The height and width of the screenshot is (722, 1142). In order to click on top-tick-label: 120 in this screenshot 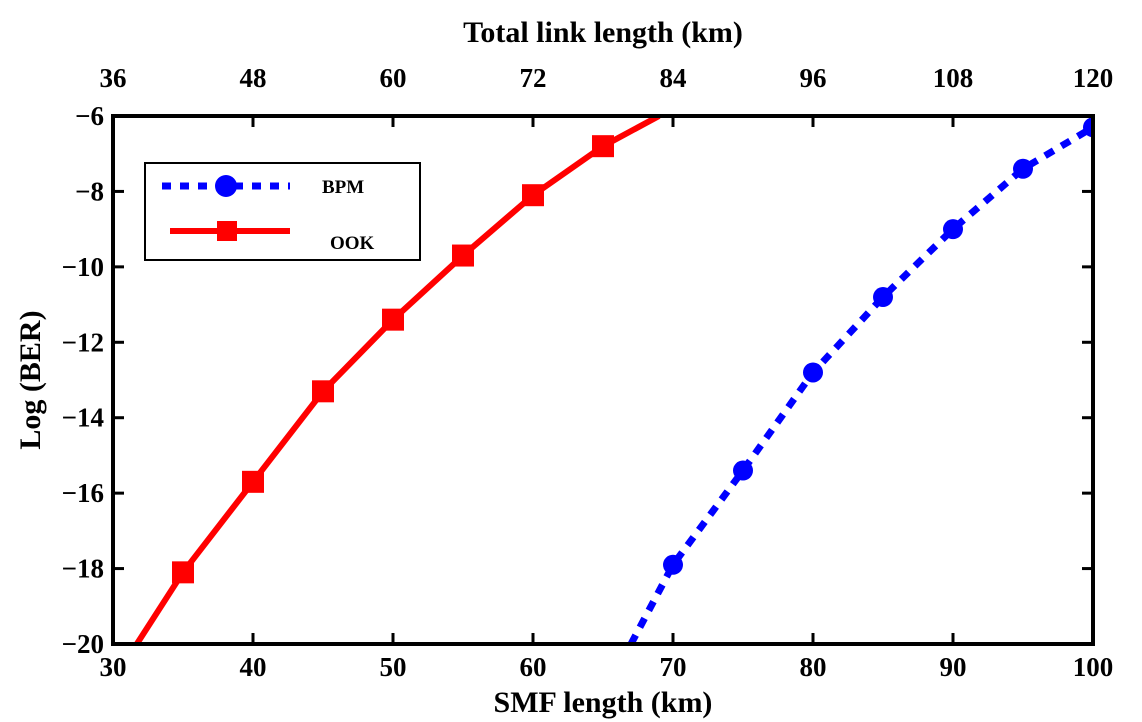, I will do `click(1093, 78)`.